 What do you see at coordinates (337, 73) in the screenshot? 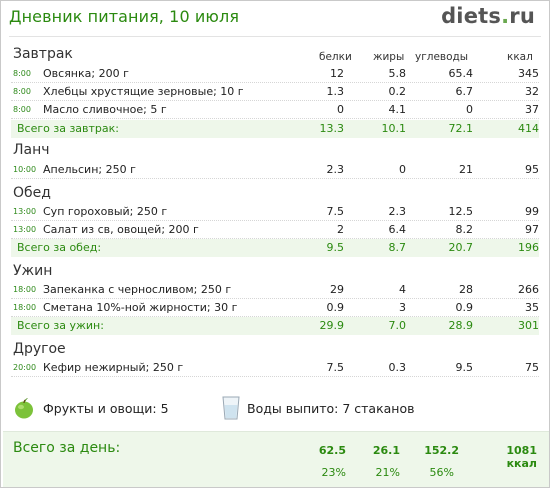
I see `food-protein: 12` at bounding box center [337, 73].